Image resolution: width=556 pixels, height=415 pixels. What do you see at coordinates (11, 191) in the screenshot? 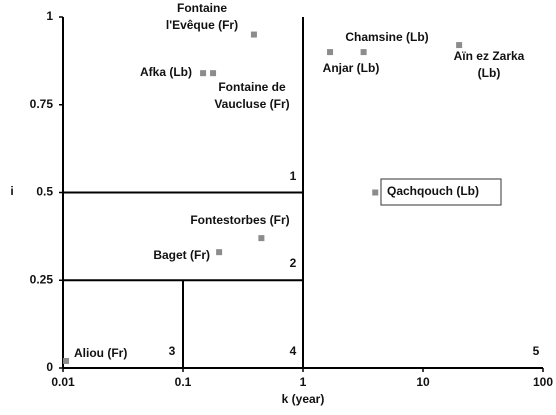
I see `y-axis-label: i` at bounding box center [11, 191].